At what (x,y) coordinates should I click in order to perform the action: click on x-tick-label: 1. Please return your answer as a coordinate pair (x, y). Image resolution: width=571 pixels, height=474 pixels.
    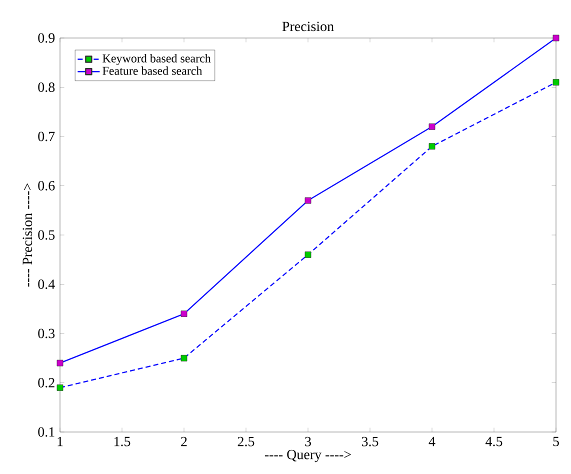
    Looking at the image, I should click on (60, 441).